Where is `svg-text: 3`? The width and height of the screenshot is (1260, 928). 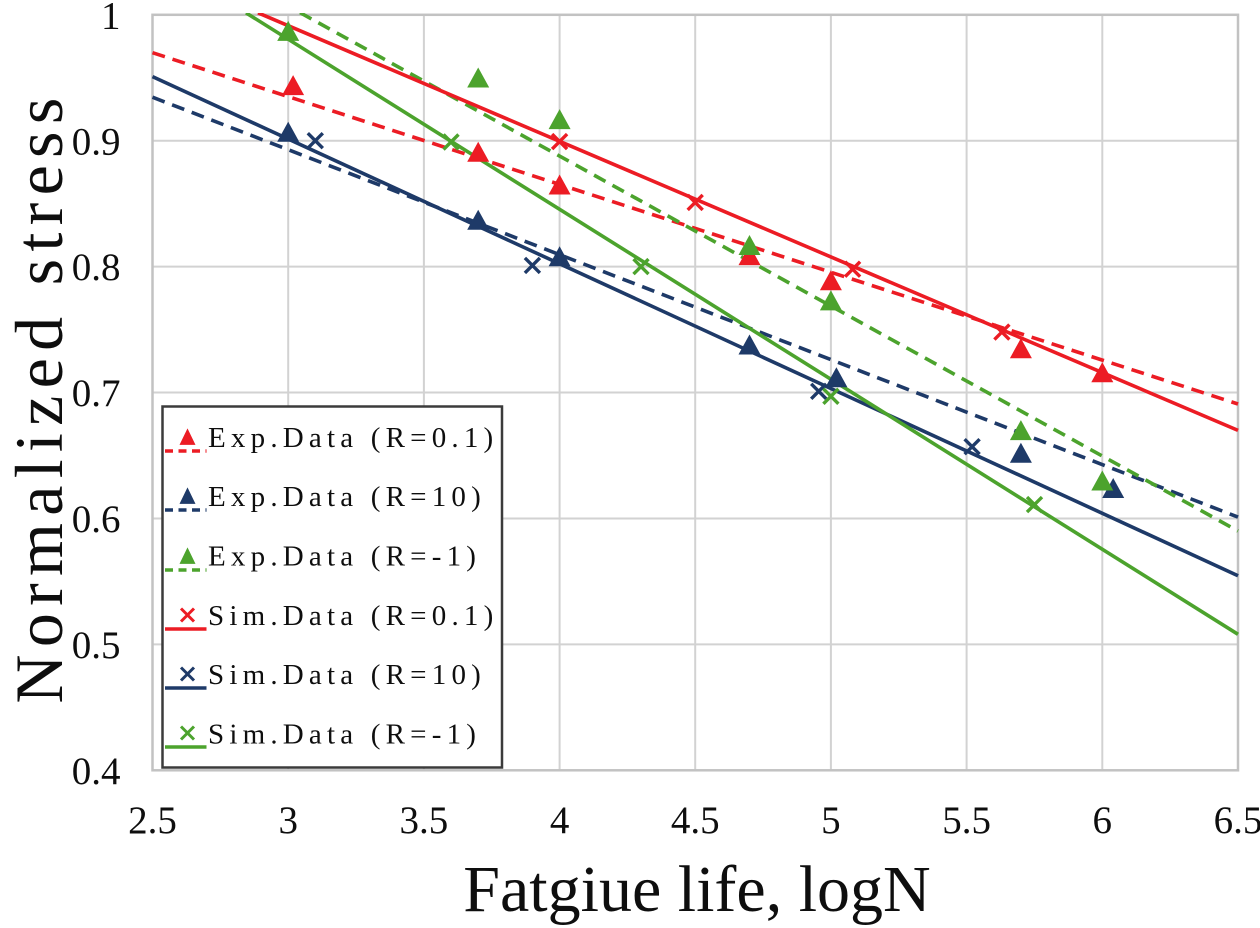
svg-text: 3 is located at coordinates (288, 820).